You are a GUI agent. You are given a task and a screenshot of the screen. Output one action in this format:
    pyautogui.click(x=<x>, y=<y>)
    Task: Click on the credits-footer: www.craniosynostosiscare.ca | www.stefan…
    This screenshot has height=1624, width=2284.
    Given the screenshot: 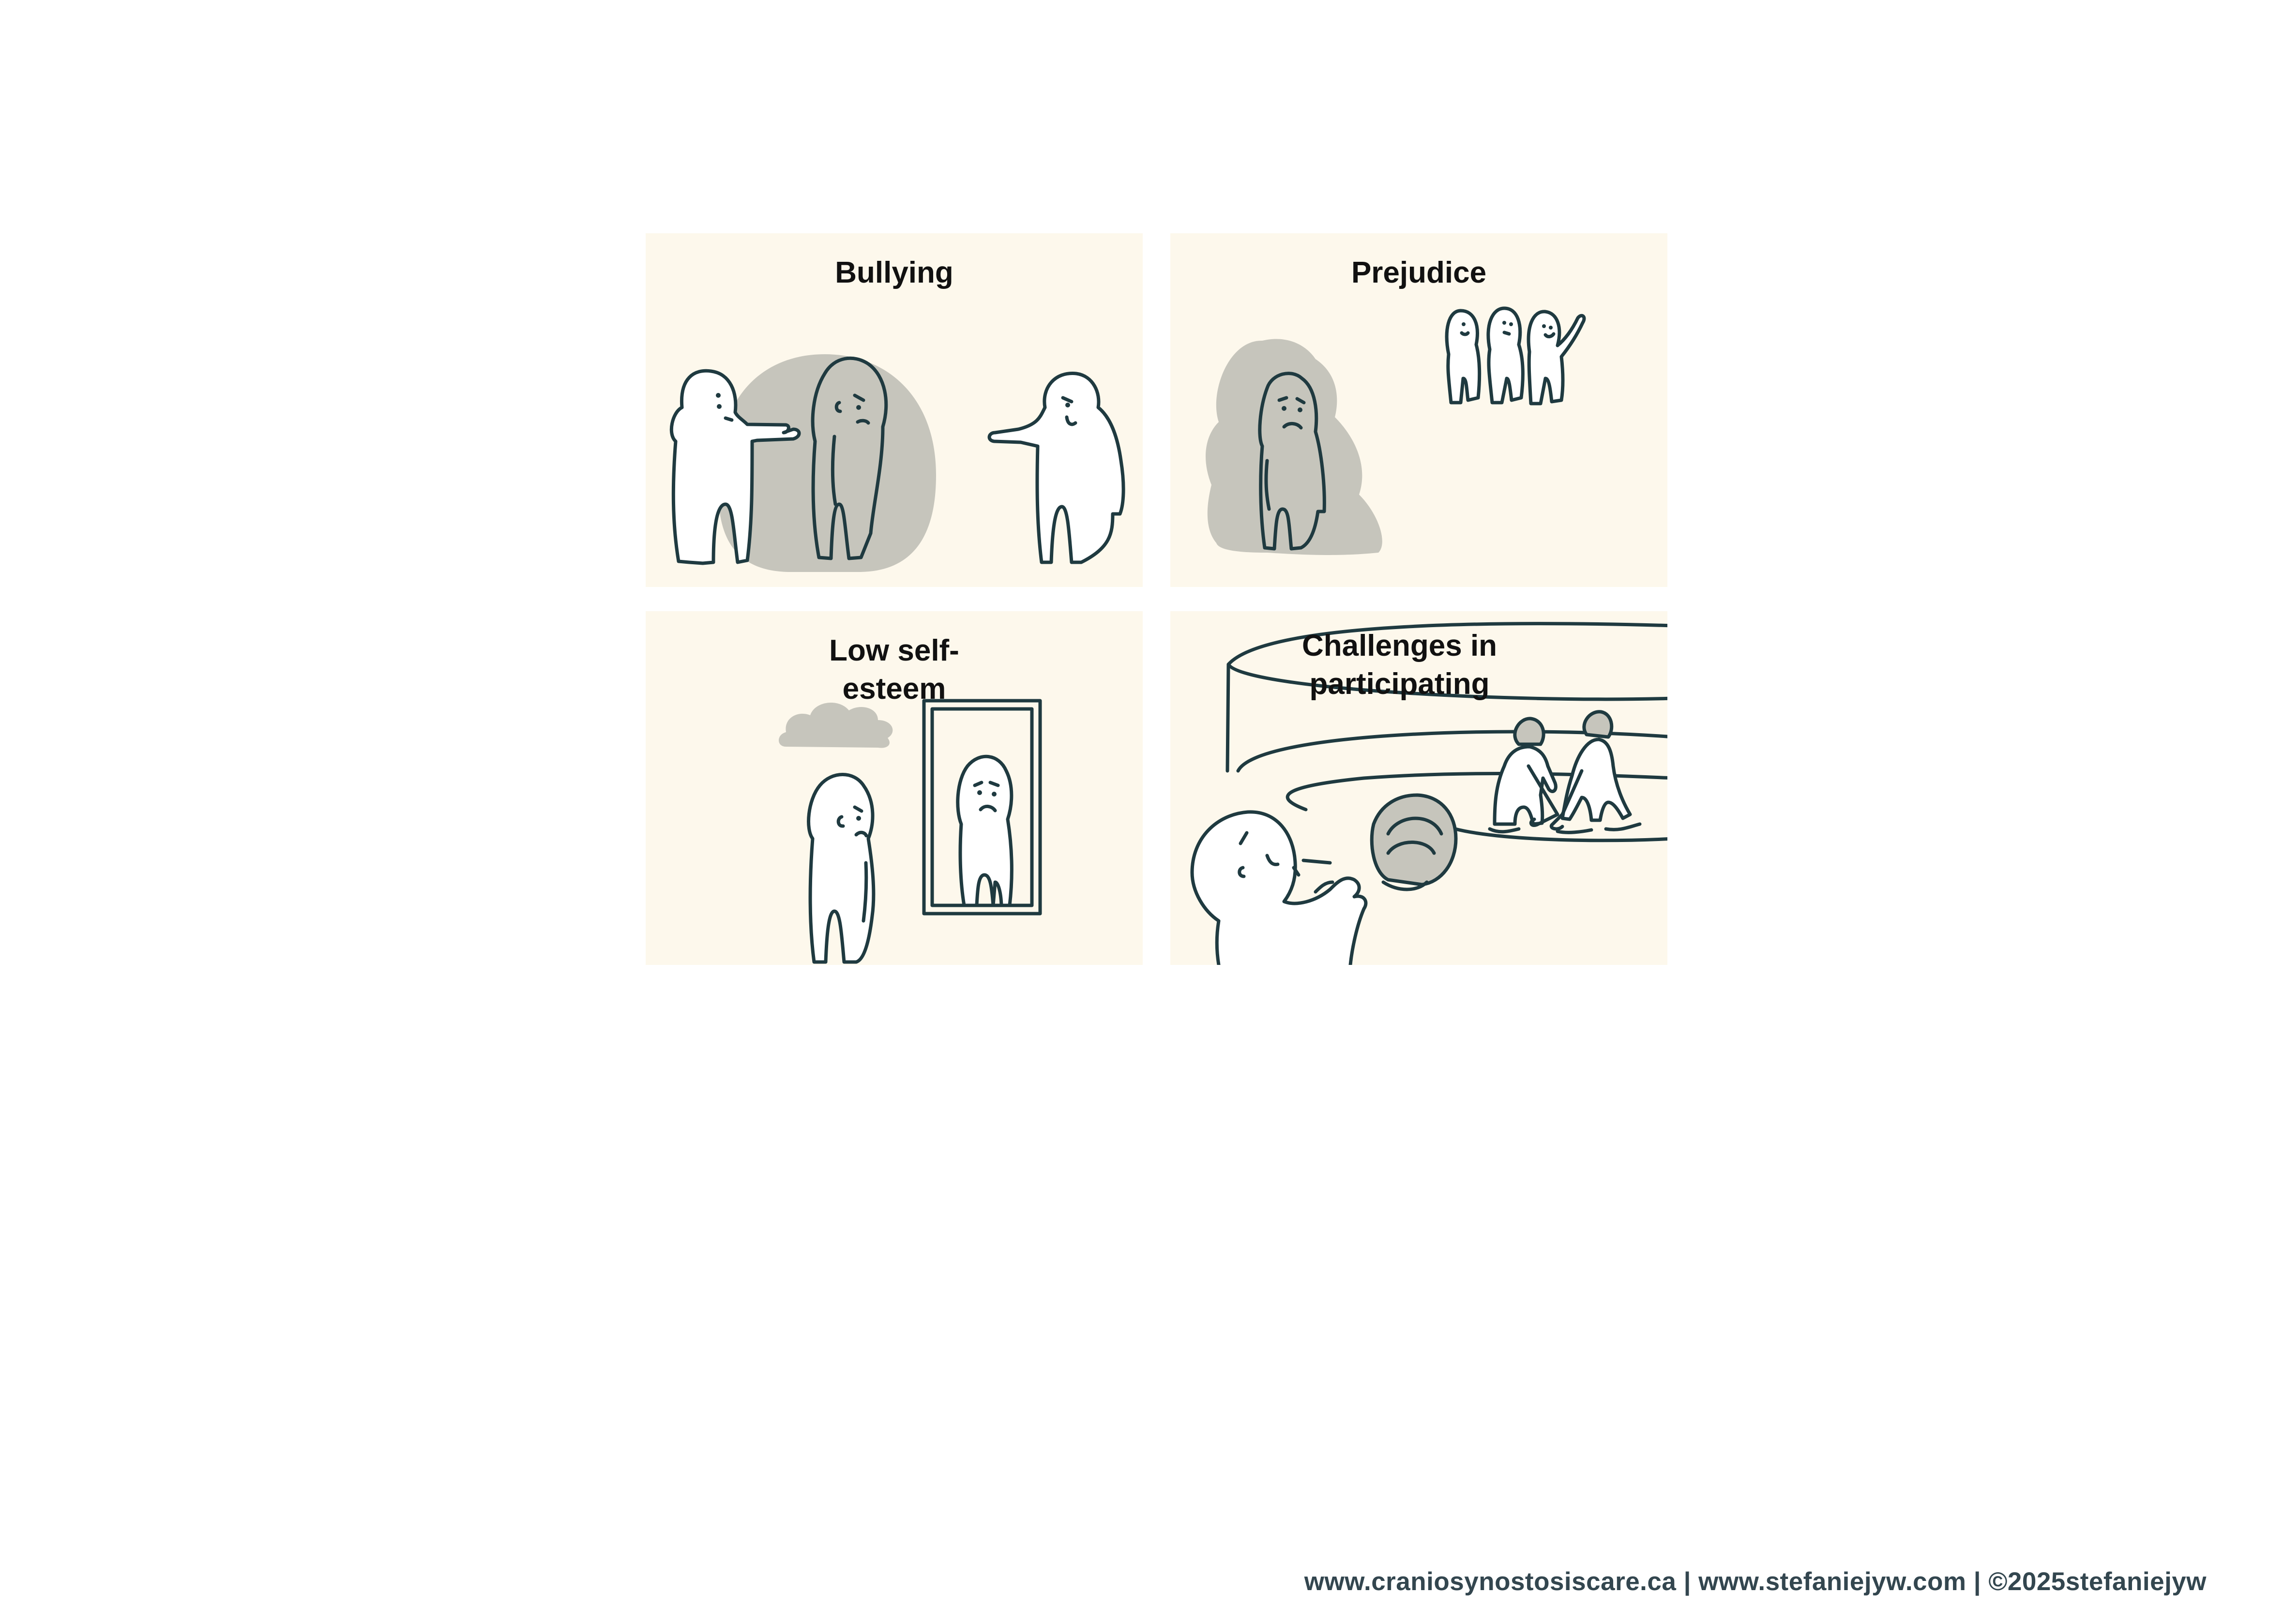 What is the action you would take?
    pyautogui.click(x=1755, y=1581)
    